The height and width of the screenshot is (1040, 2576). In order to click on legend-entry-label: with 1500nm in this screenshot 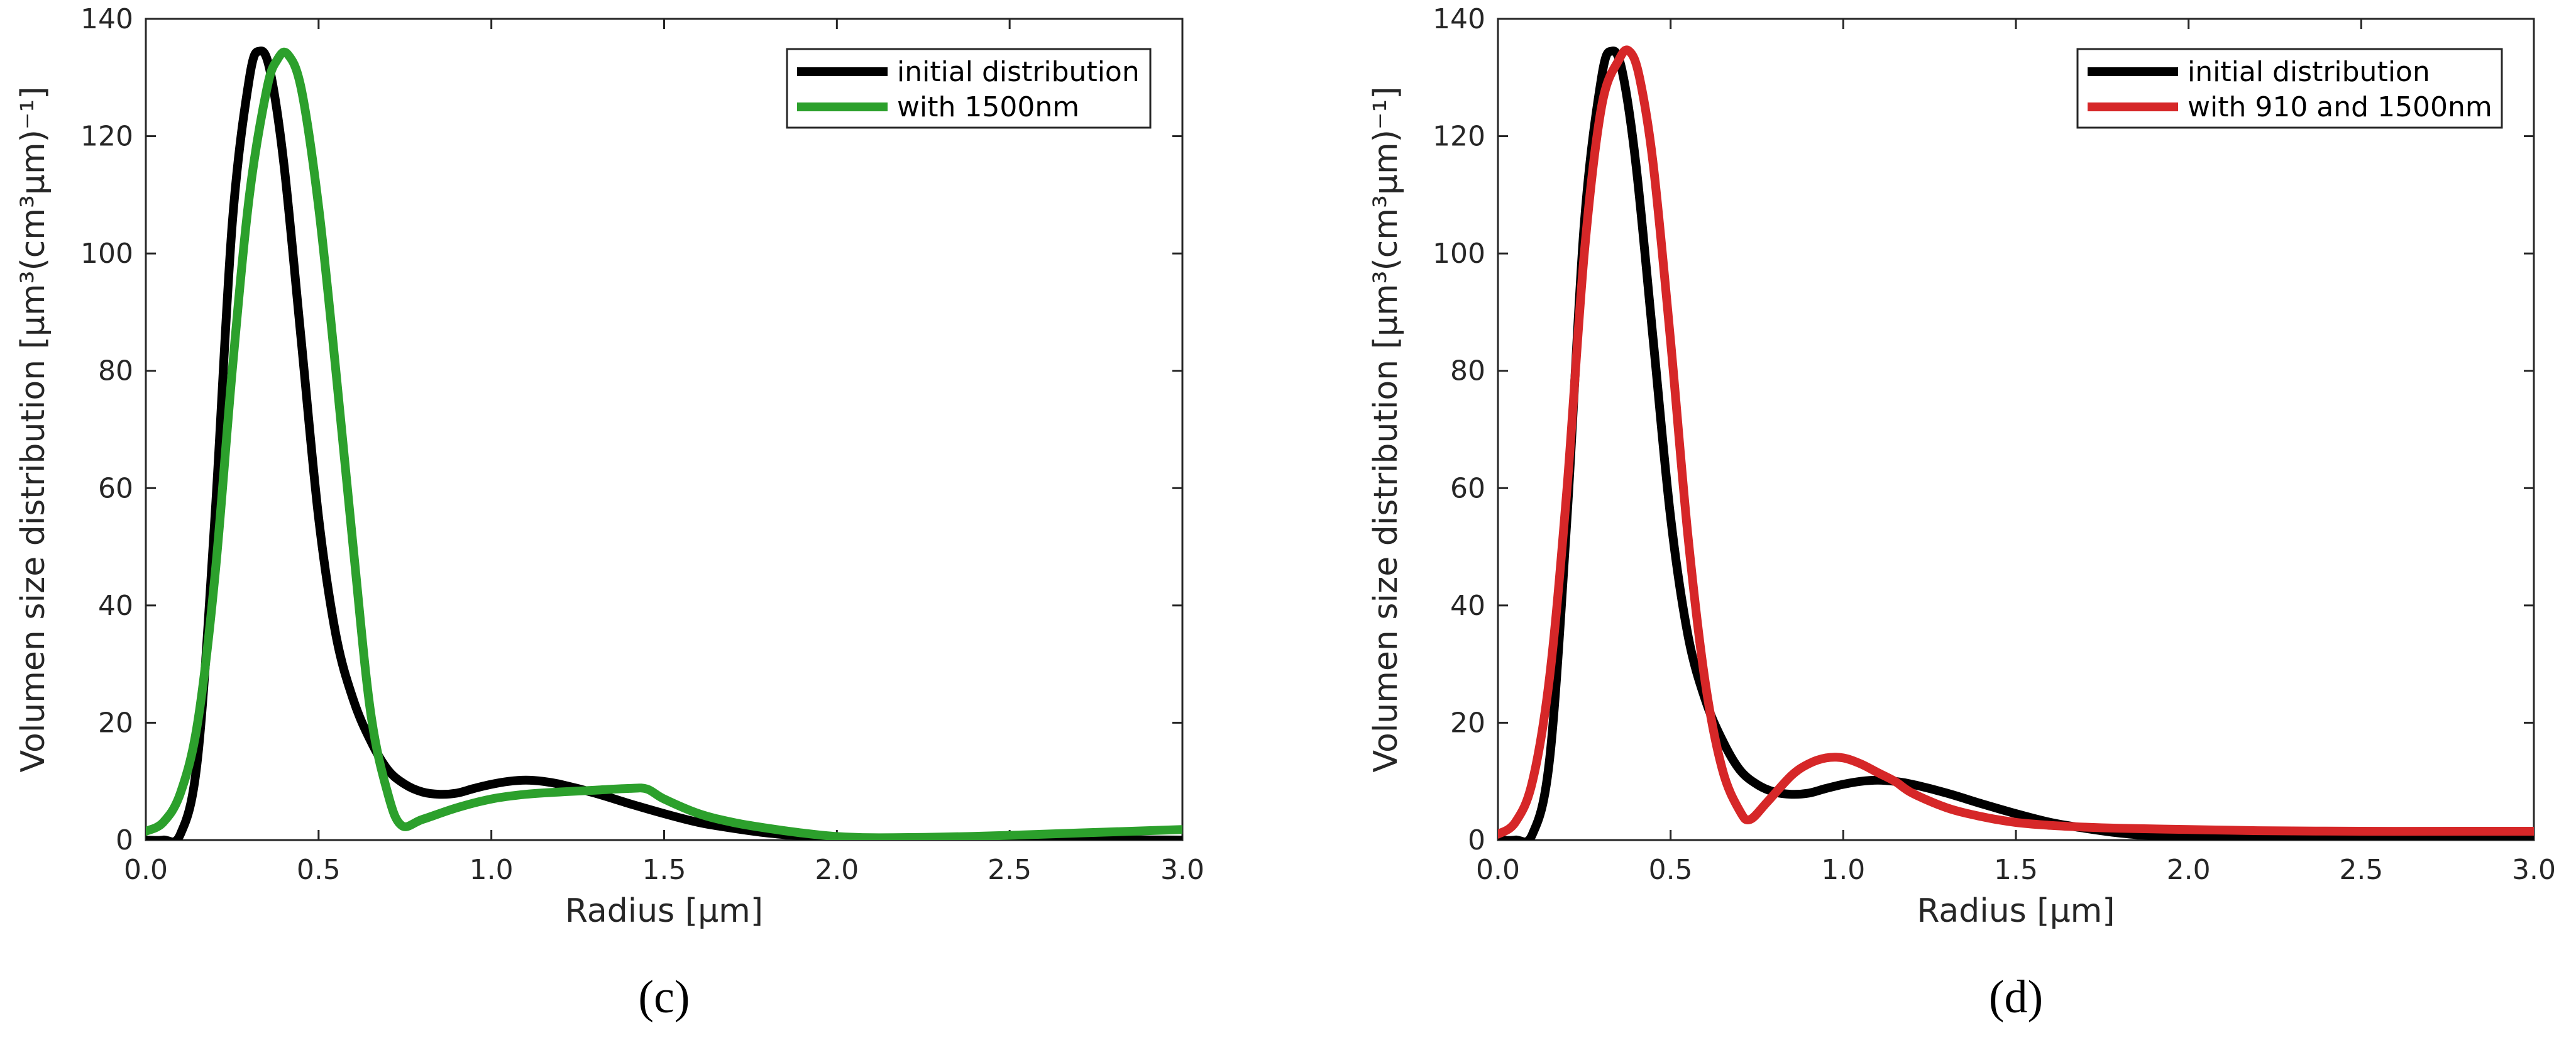, I will do `click(988, 107)`.